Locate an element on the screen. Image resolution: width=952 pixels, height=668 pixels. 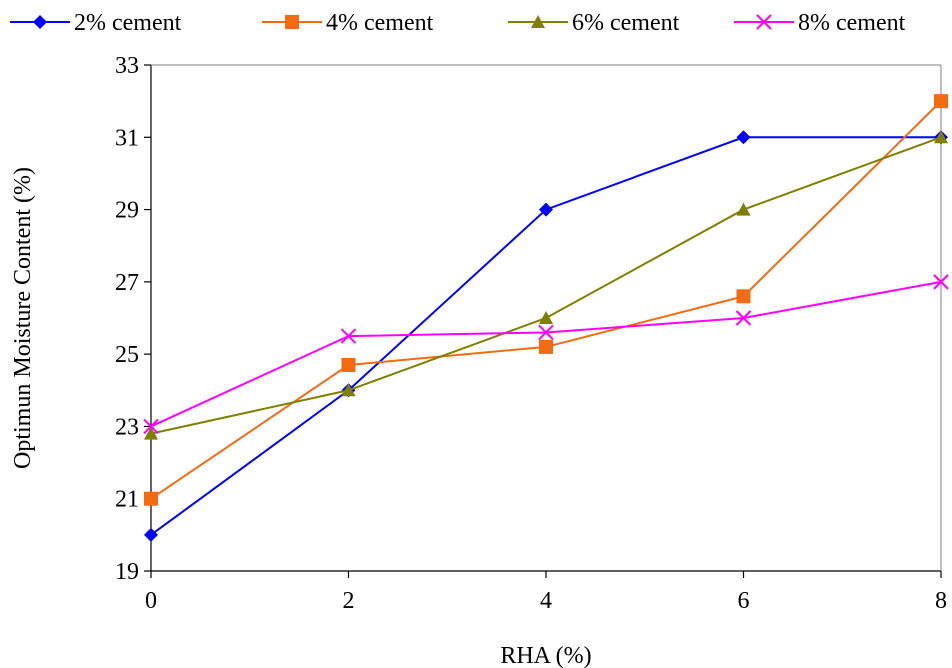
x-tick-label: 0 is located at coordinates (151, 601).